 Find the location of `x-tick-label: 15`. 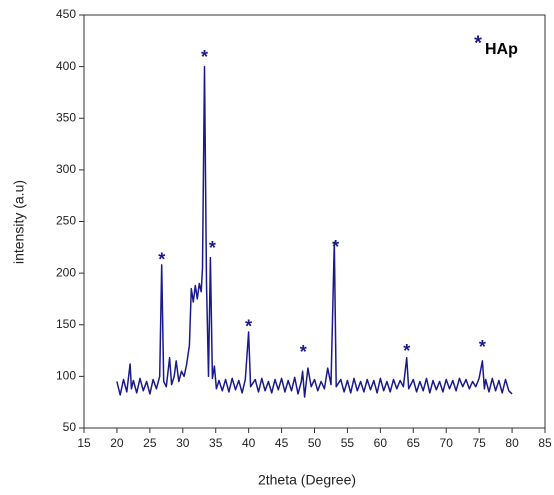

x-tick-label: 15 is located at coordinates (84, 443).